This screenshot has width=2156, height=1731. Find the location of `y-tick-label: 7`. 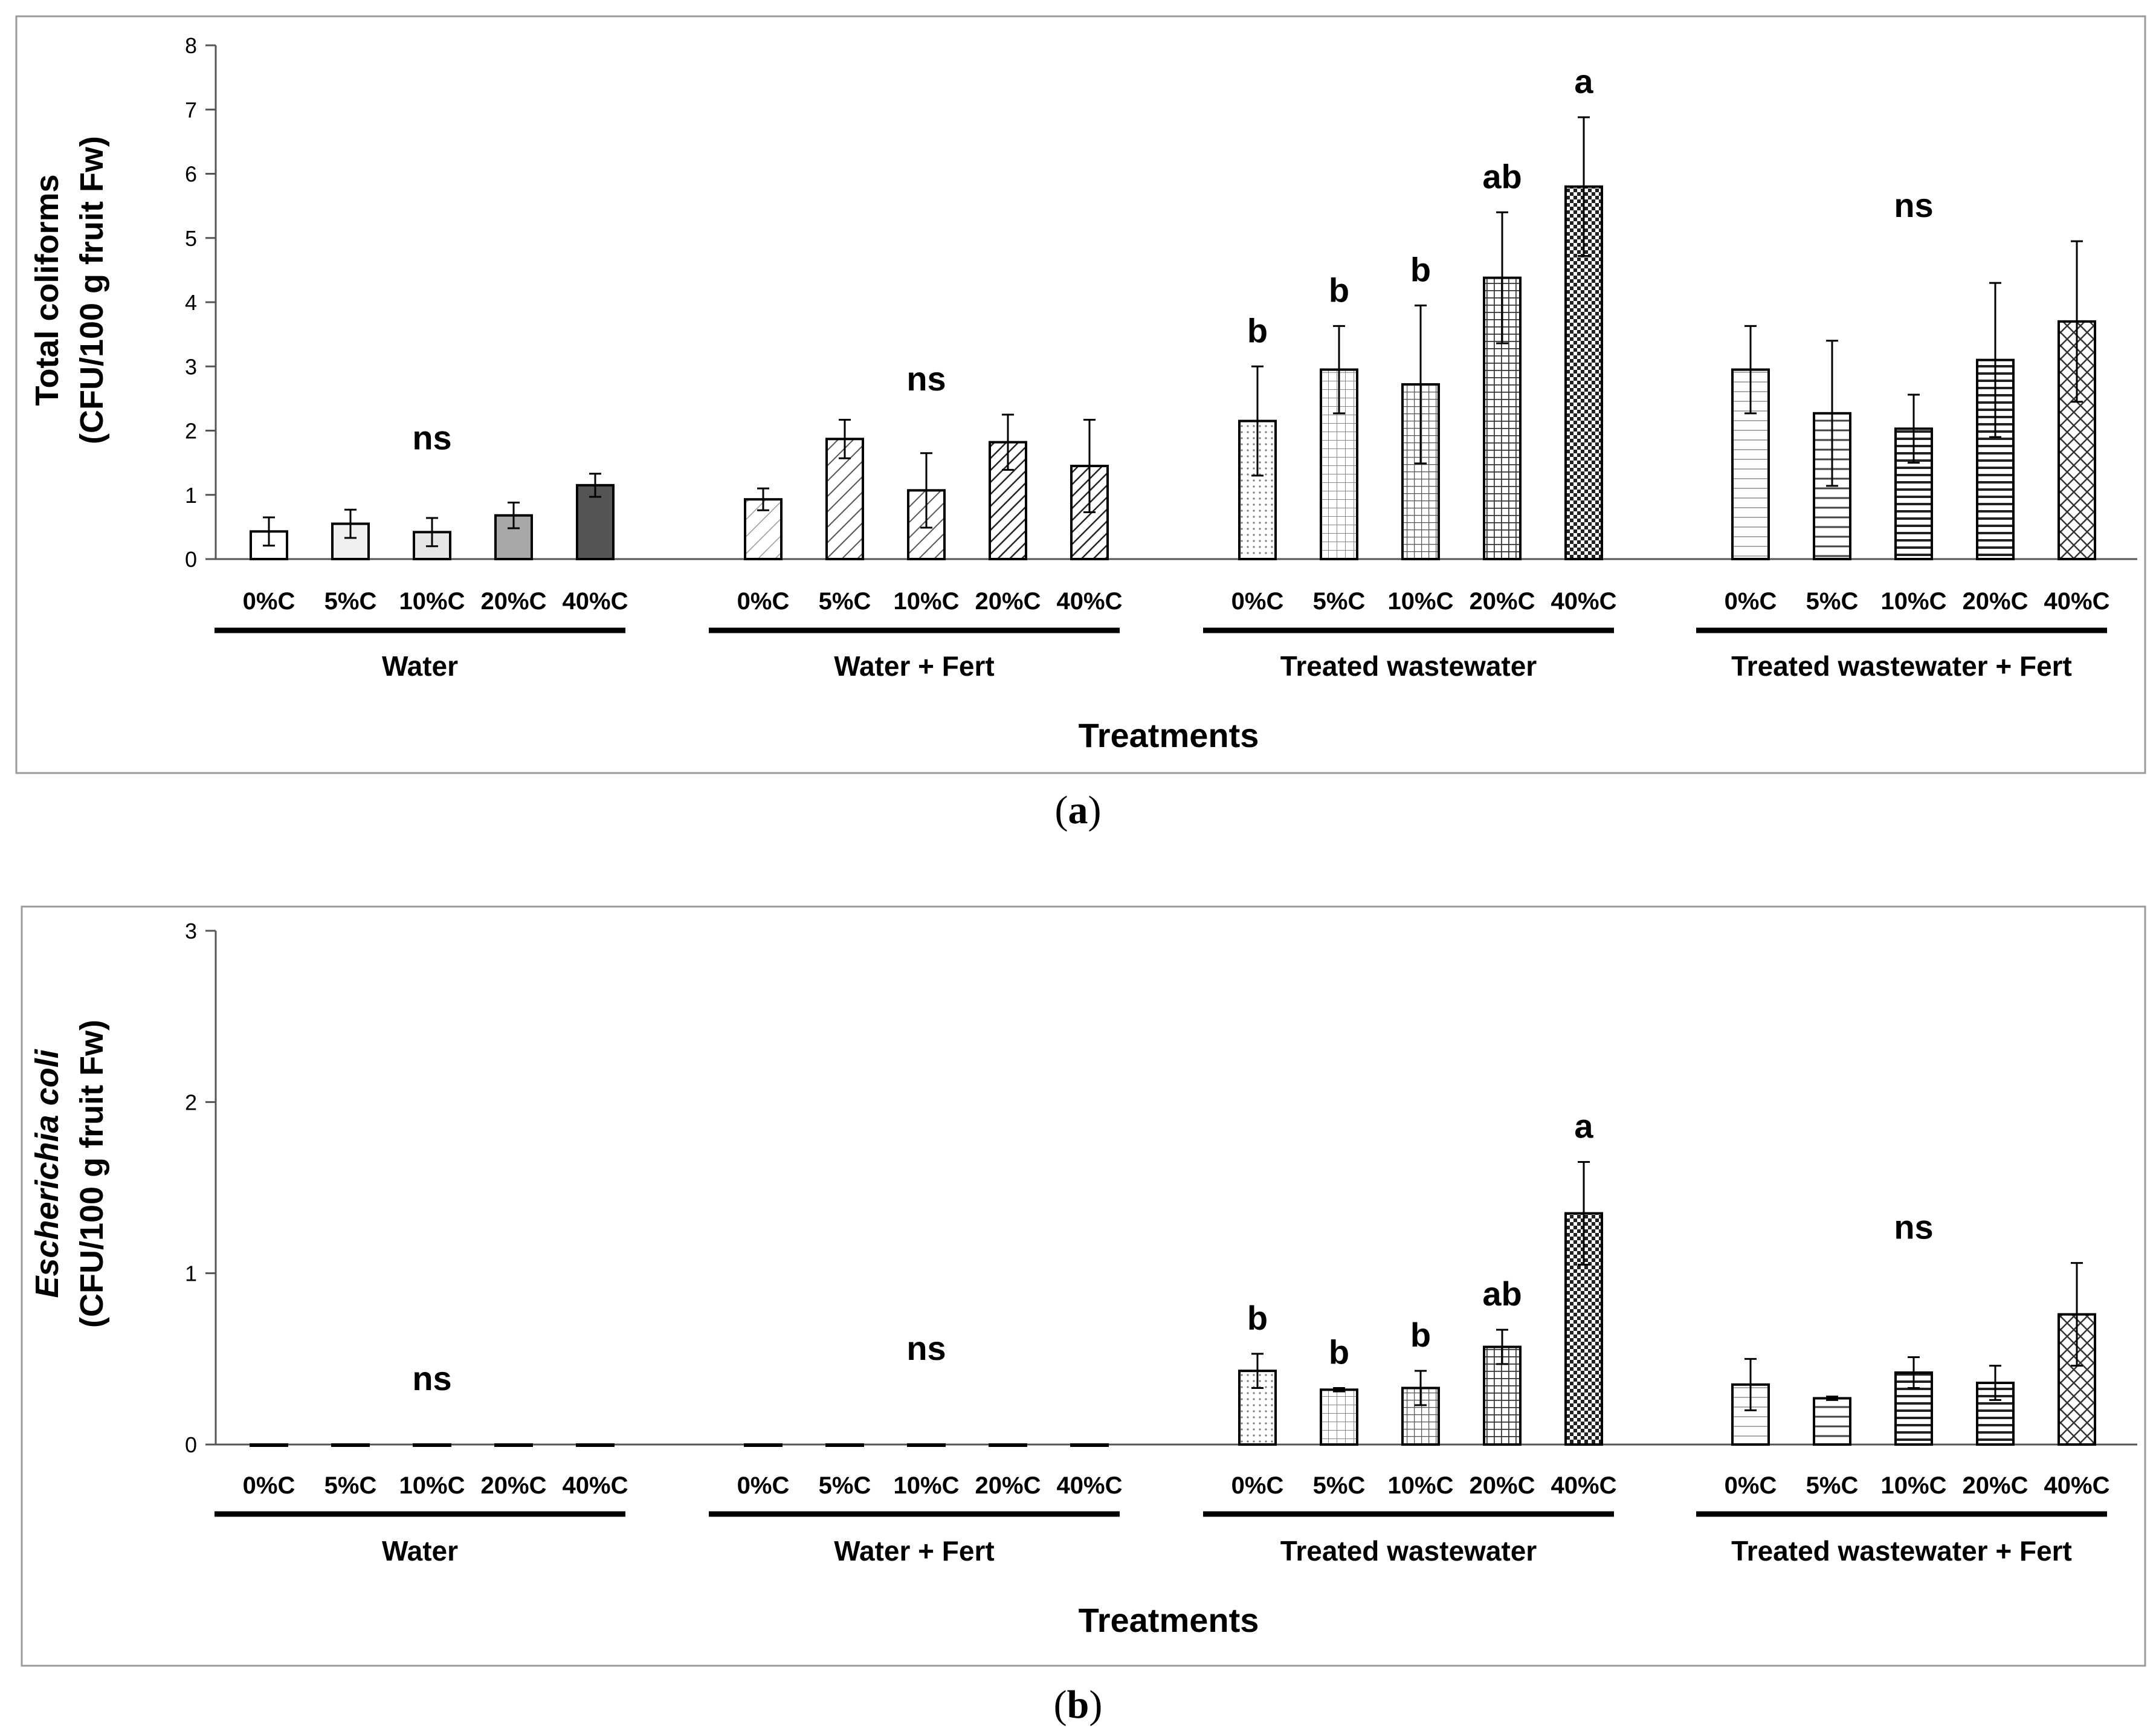

y-tick-label: 7 is located at coordinates (191, 109).